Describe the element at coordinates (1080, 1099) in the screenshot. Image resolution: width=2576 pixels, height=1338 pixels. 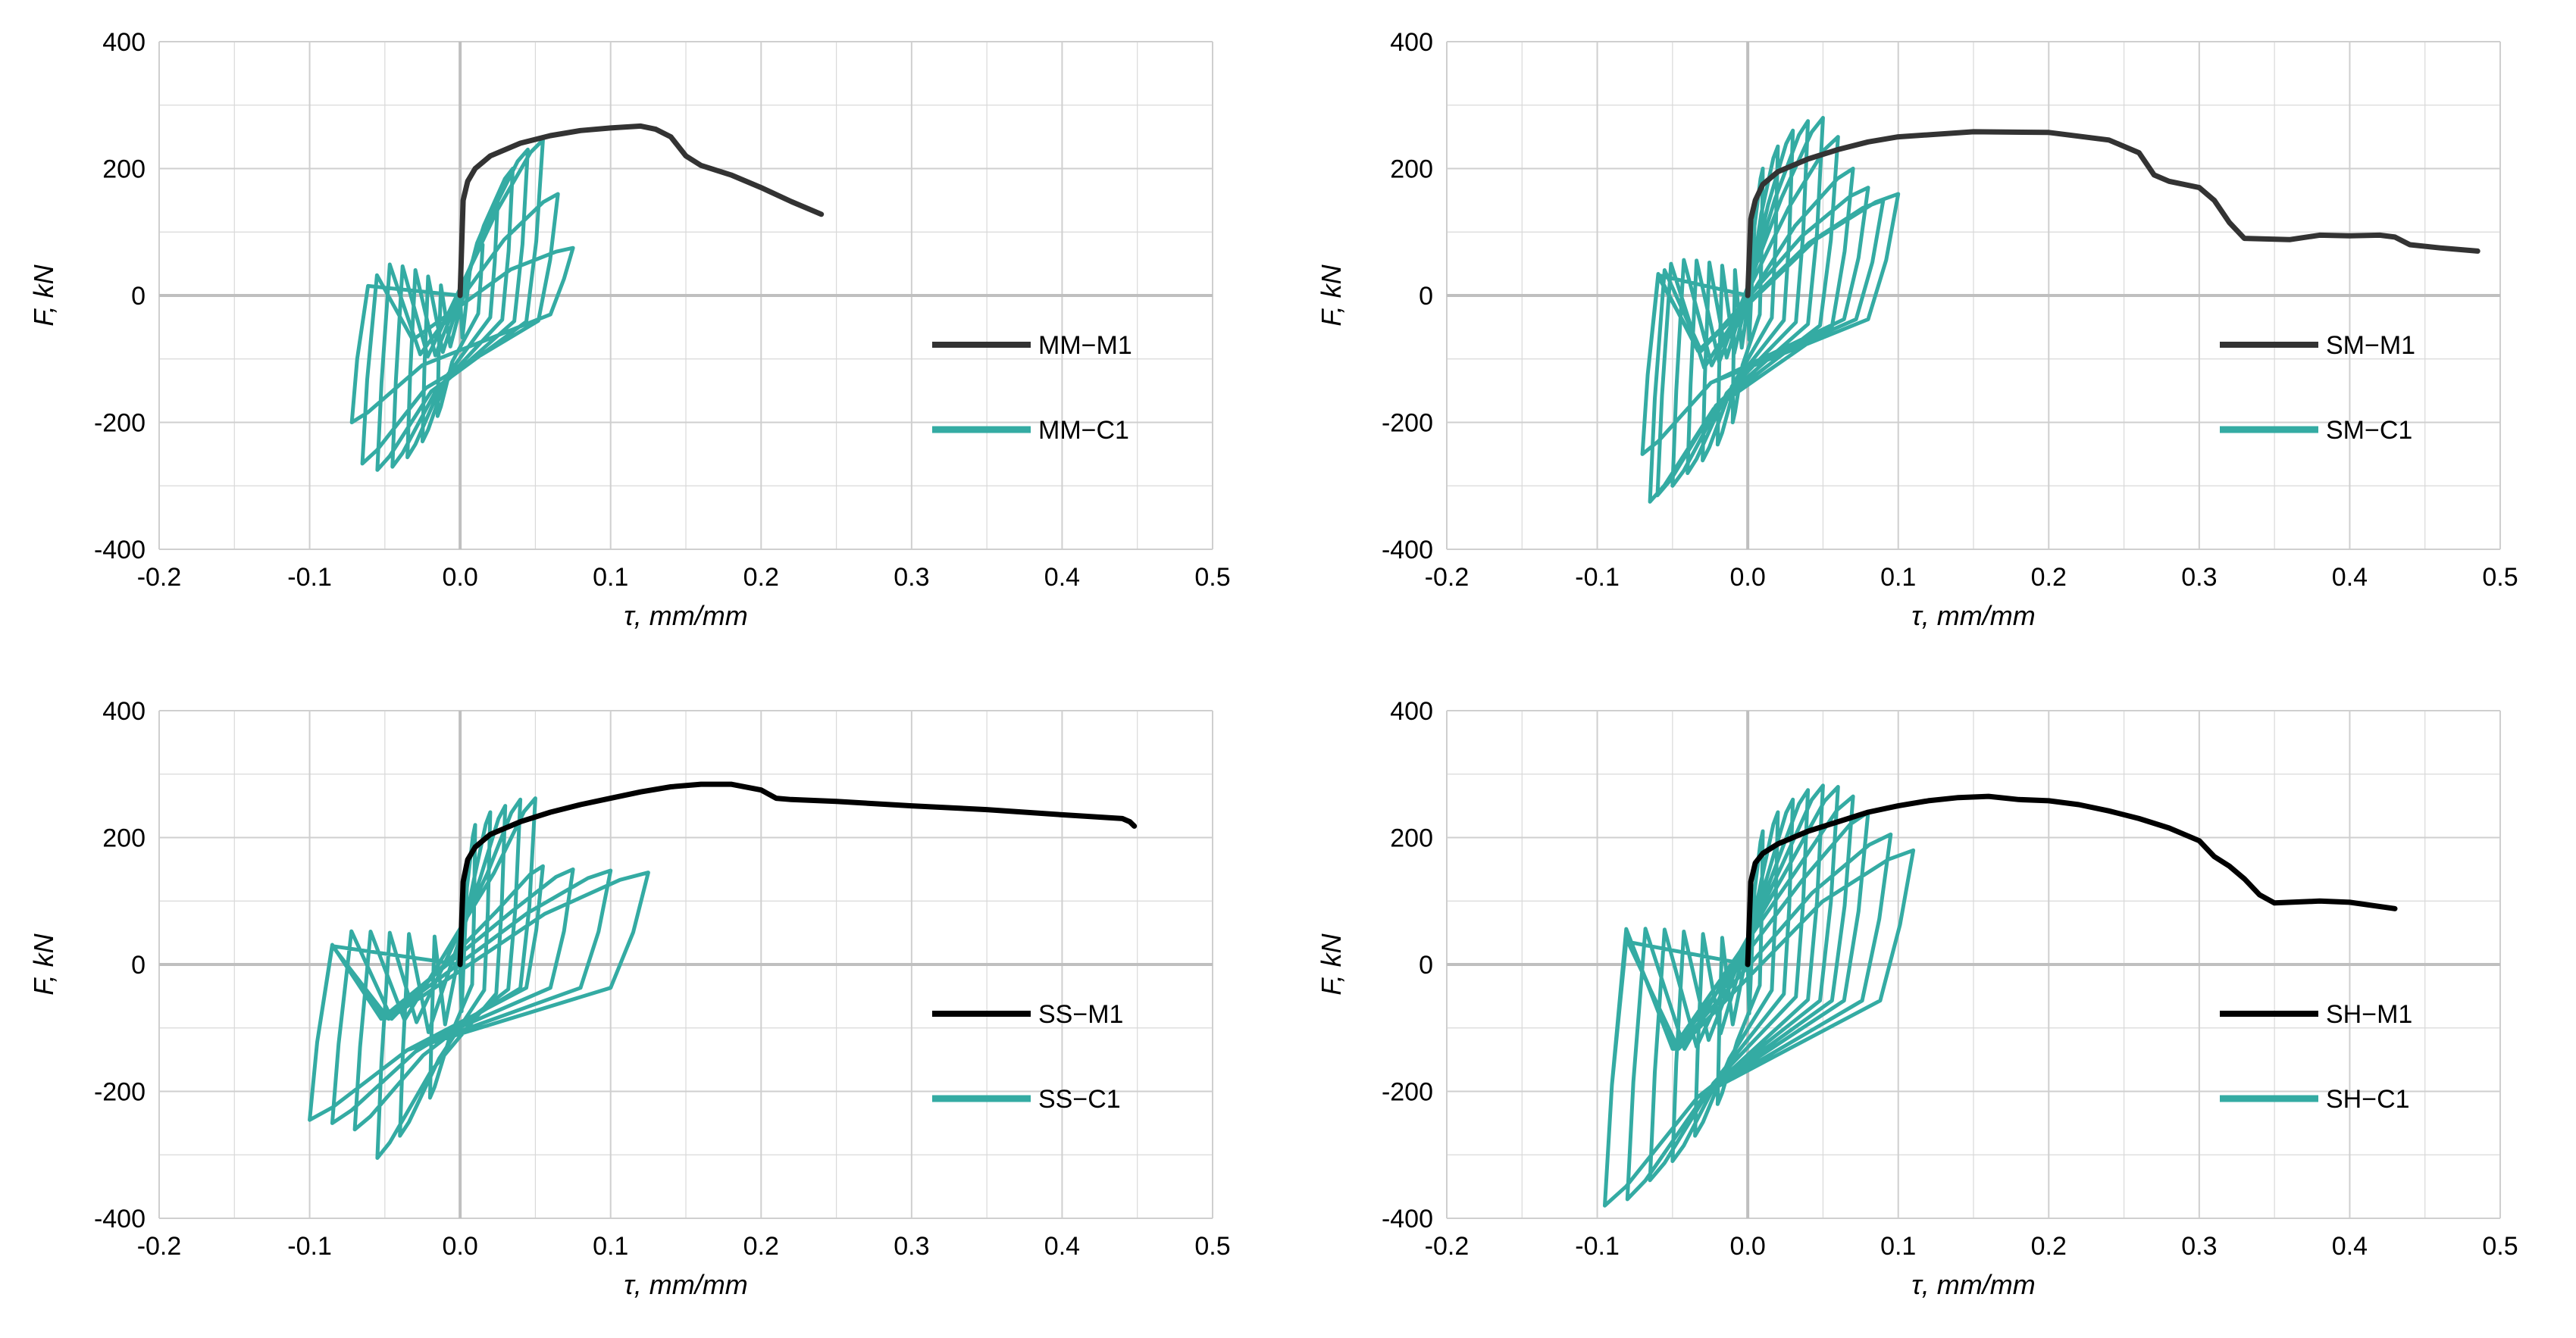
I see `legend-label: SS−C1` at that location.